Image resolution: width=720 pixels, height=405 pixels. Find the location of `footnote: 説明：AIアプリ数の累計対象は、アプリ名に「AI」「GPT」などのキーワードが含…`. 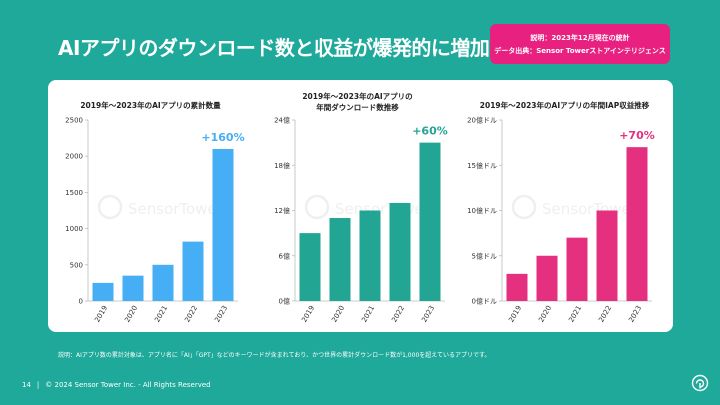

footnote: 説明：AIアプリ数の累計対象は、アプリ名に「AI」「GPT」などのキーワードが含… is located at coordinates (274, 355).